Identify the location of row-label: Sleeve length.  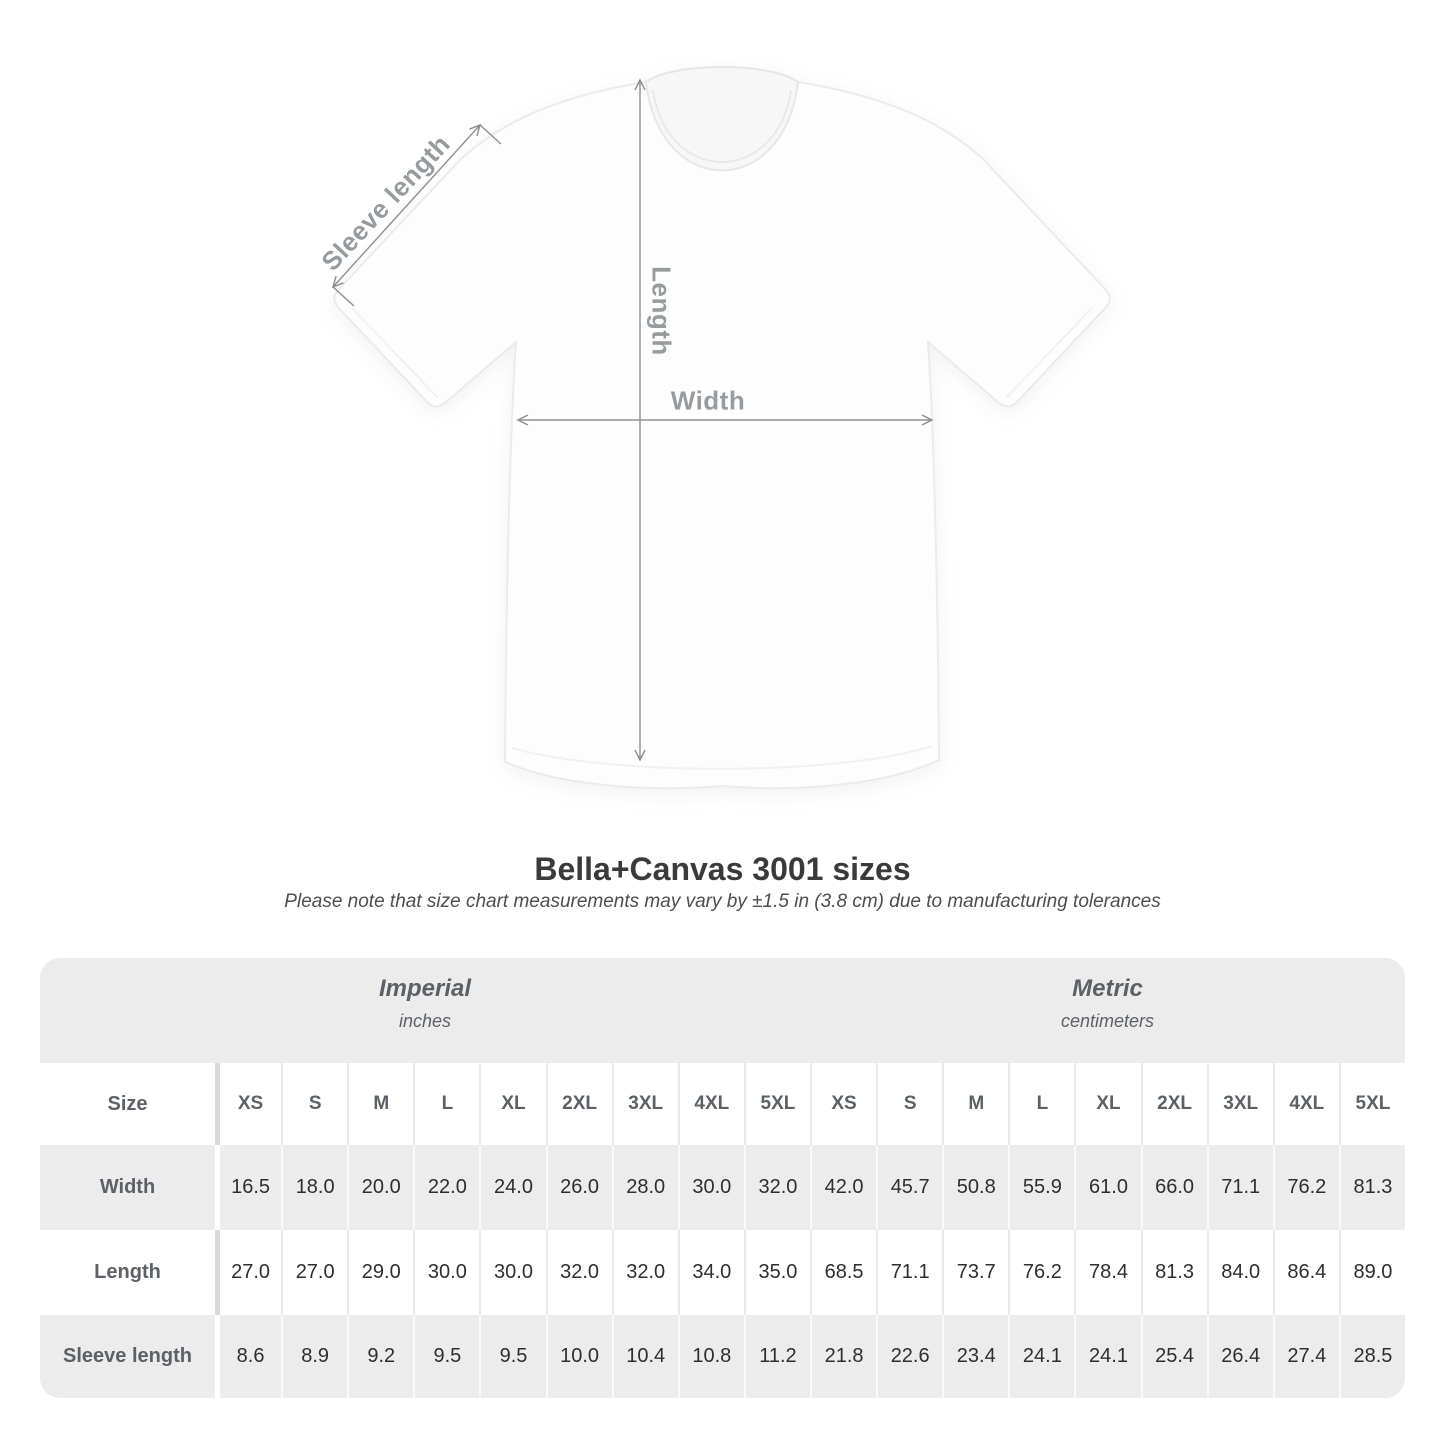
(127, 1356).